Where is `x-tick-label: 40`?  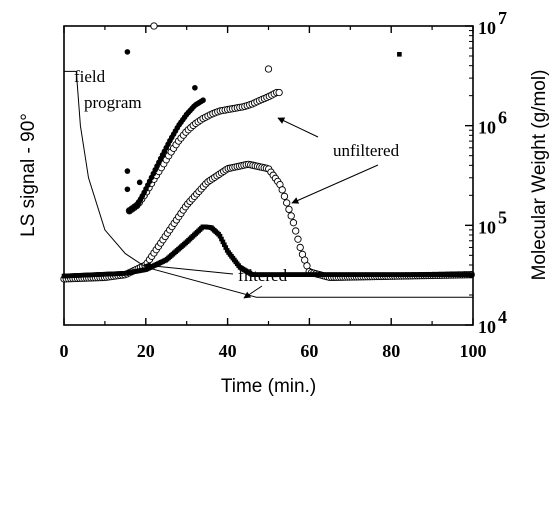
x-tick-label: 40 is located at coordinates (228, 351).